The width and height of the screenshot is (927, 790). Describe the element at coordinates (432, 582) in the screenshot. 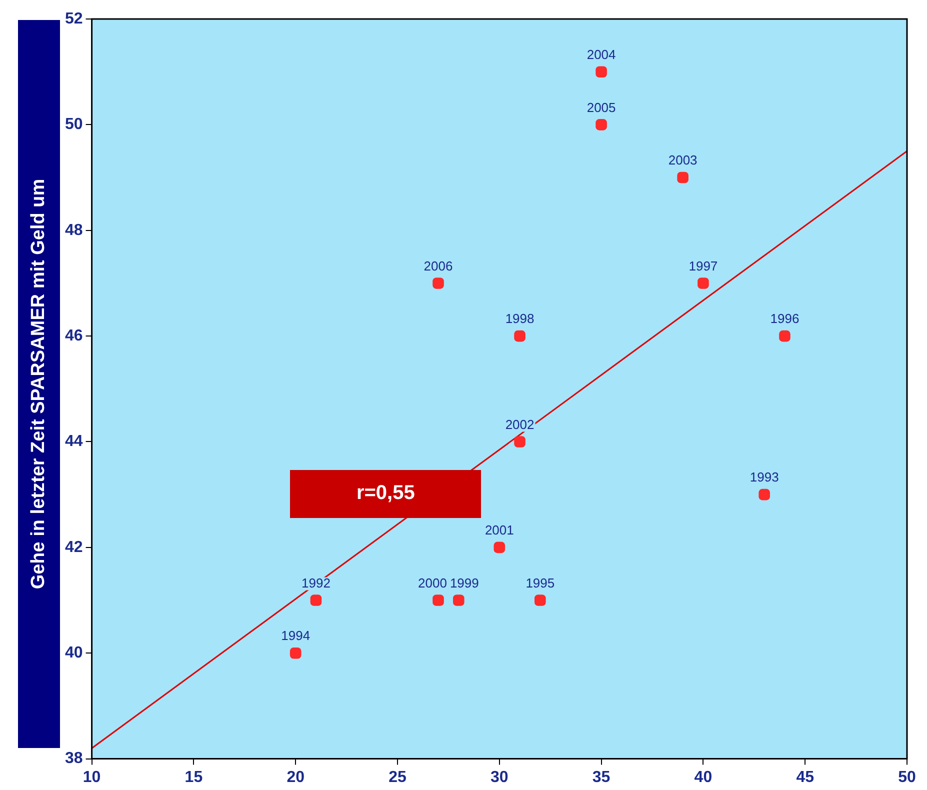

I see `annotation: 2000` at that location.